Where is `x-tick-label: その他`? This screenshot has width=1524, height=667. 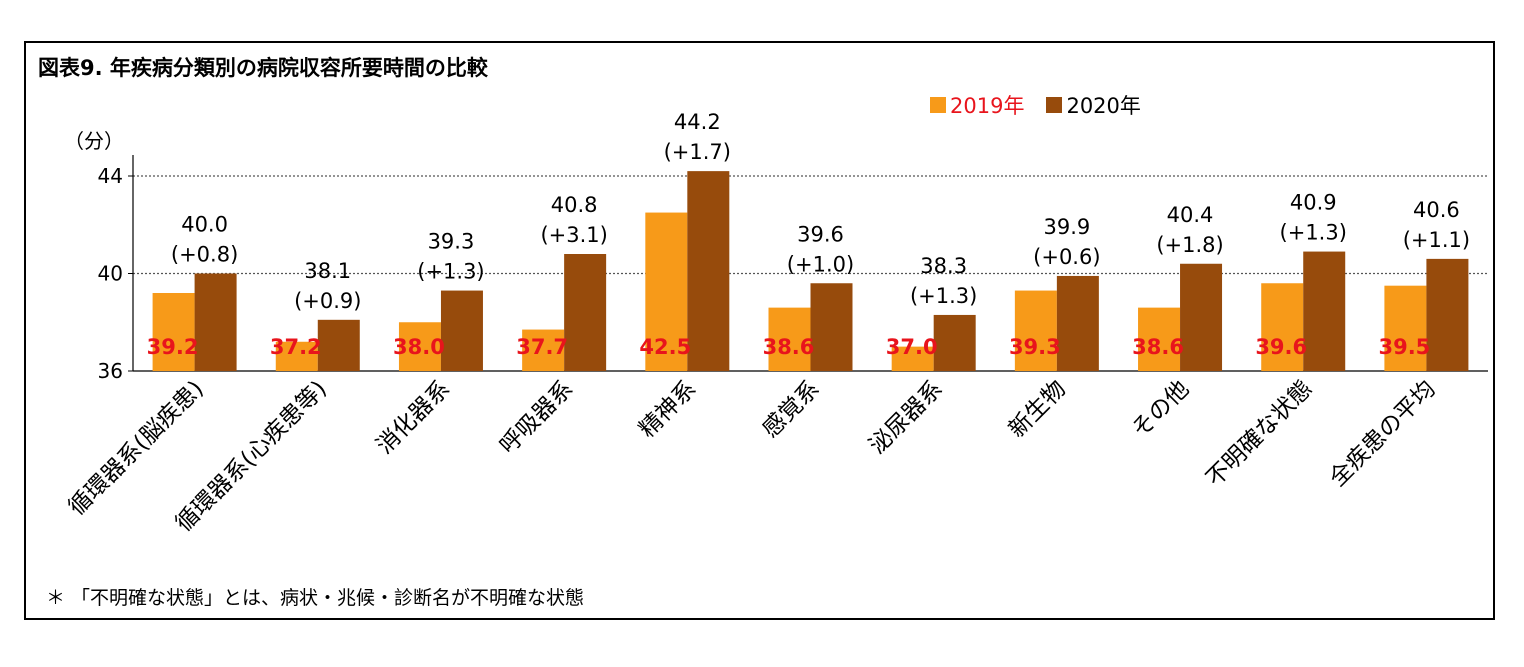
x-tick-label: その他 is located at coordinates (1160, 409).